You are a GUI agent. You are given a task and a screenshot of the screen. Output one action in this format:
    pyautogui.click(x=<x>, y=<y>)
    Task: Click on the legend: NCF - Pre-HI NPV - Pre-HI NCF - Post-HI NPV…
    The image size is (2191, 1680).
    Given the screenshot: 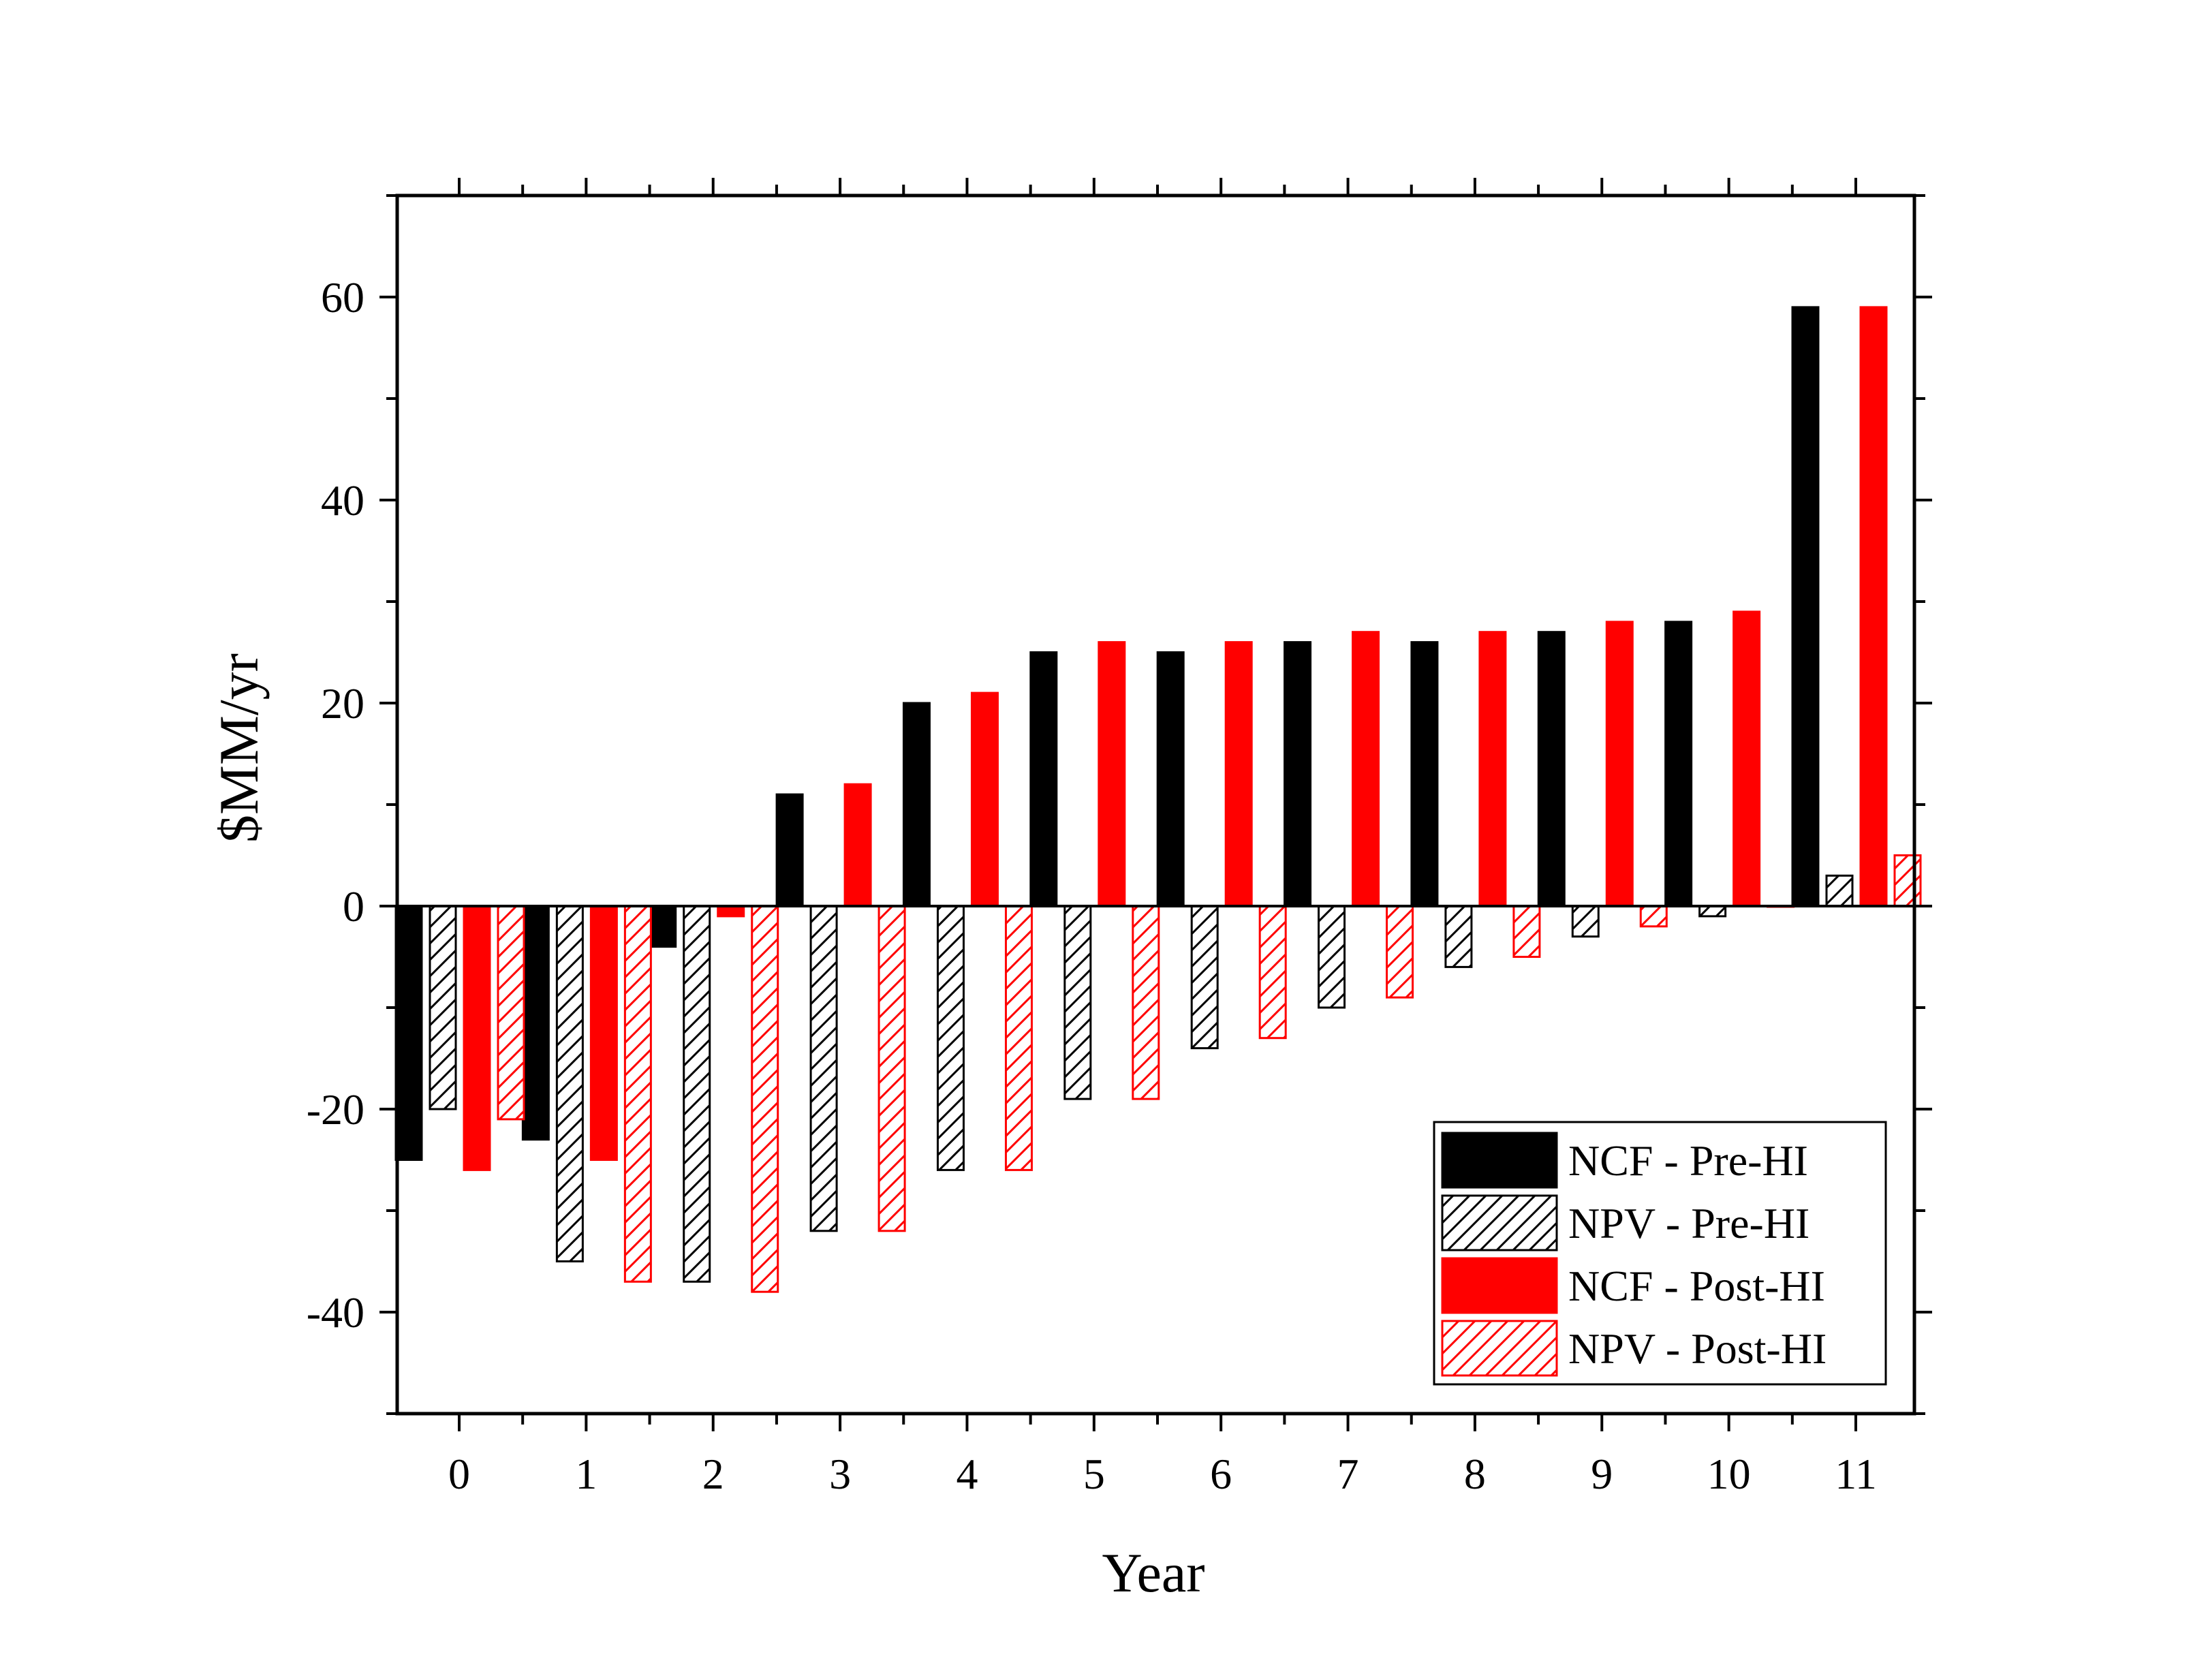 What is the action you would take?
    pyautogui.click(x=1660, y=1253)
    